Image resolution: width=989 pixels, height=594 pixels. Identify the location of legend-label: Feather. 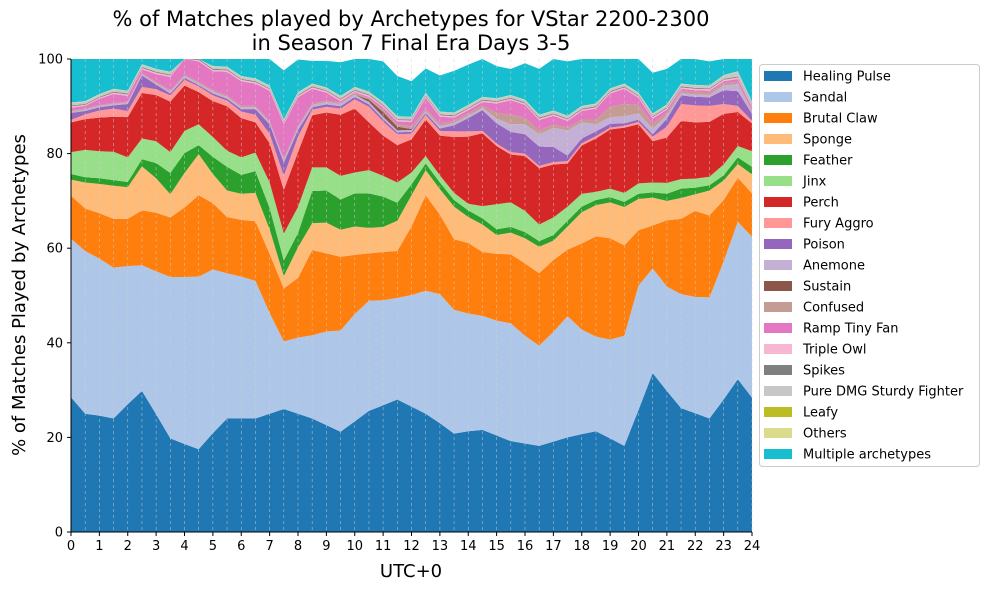
(828, 161).